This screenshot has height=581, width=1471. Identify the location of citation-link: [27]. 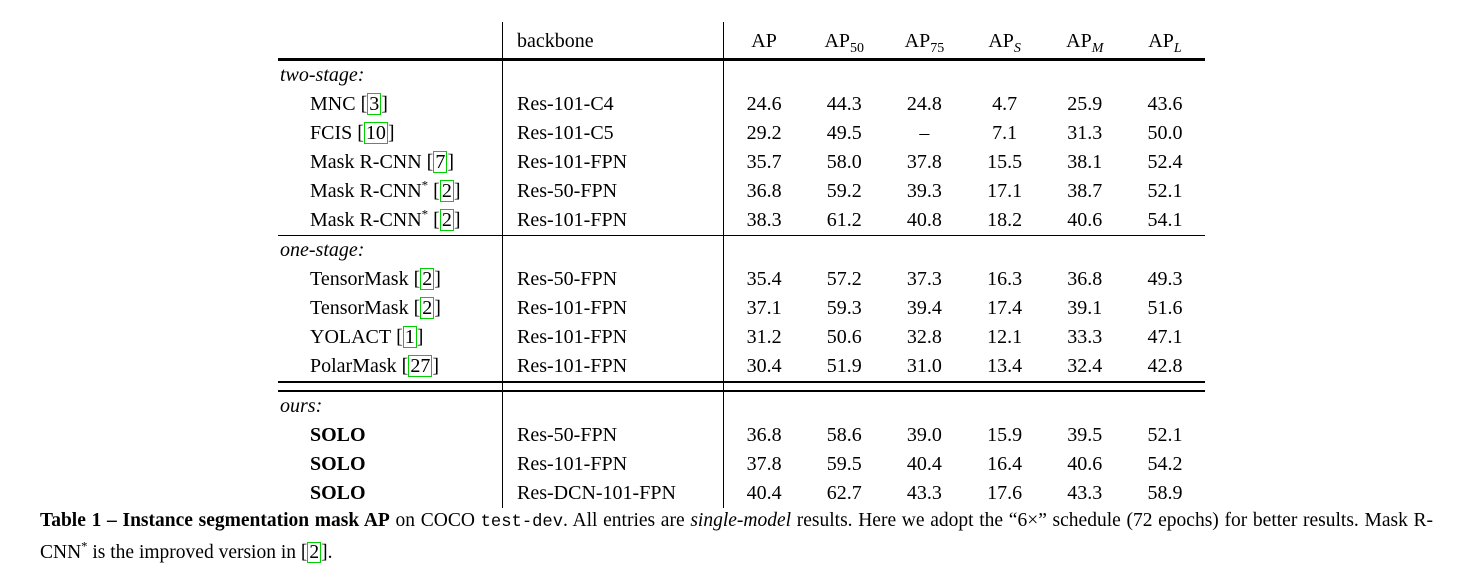
(420, 366).